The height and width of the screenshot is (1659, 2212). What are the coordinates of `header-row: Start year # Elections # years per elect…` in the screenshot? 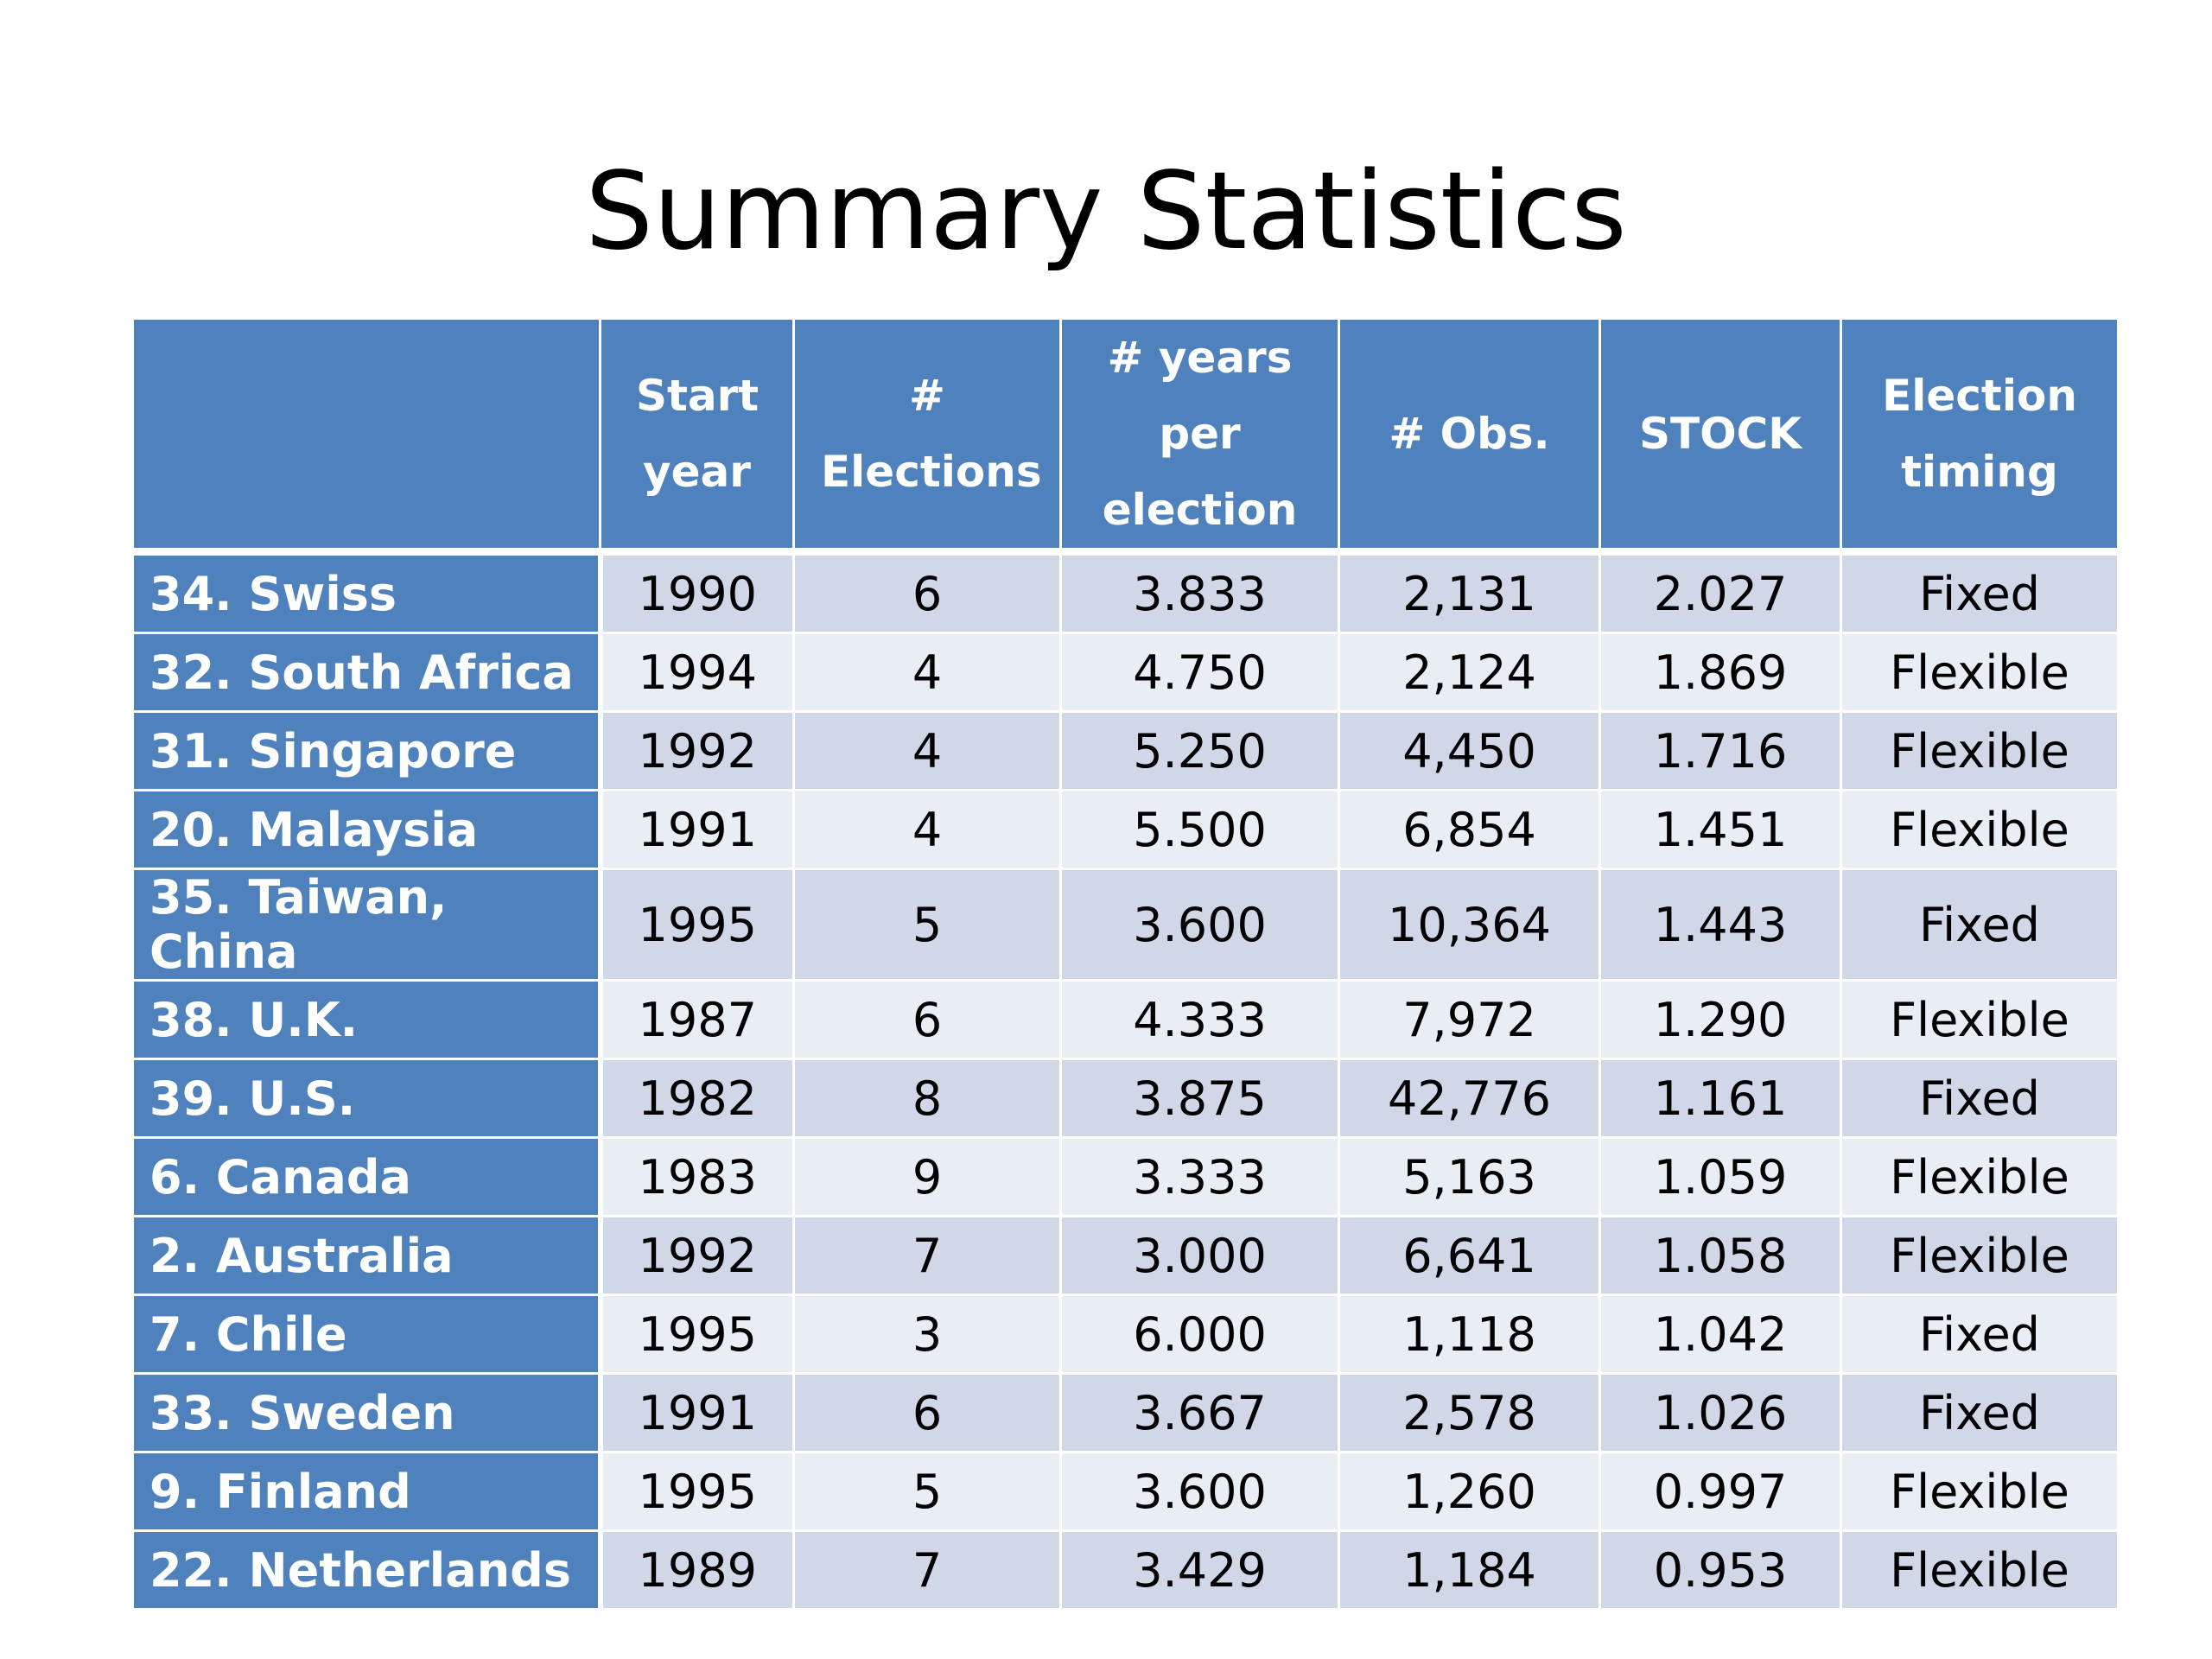 It's located at (1125, 436).